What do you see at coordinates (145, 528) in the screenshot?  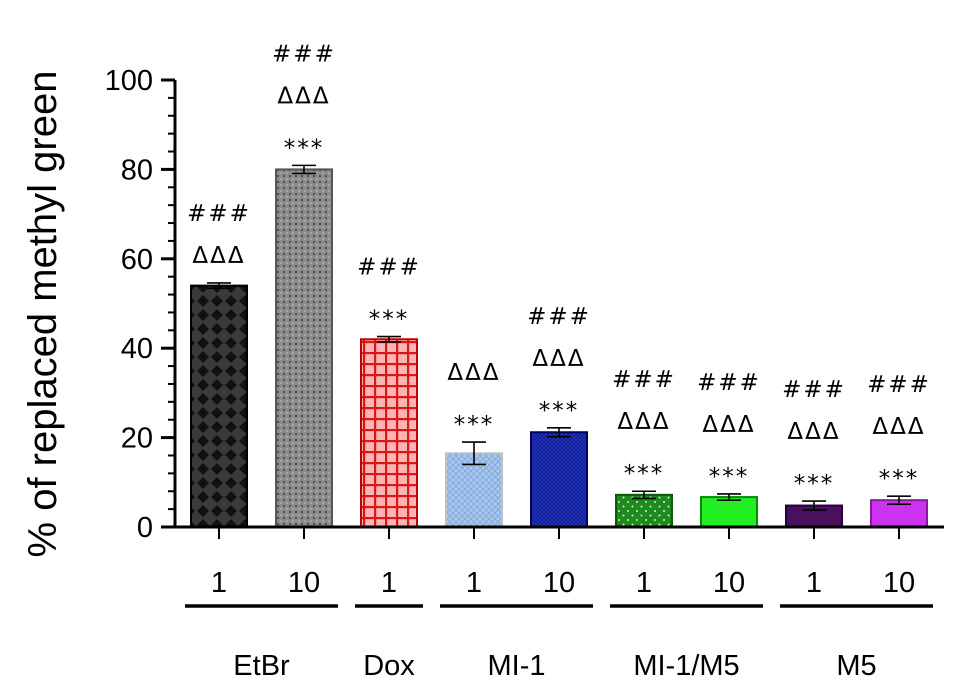 I see `y-tick-label: 0` at bounding box center [145, 528].